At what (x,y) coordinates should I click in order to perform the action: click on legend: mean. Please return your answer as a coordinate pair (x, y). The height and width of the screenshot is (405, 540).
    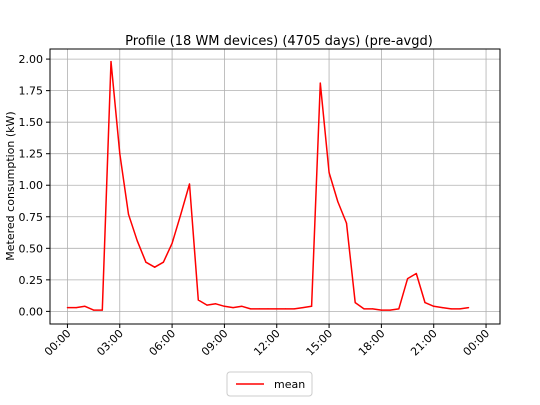
    Looking at the image, I should click on (269, 384).